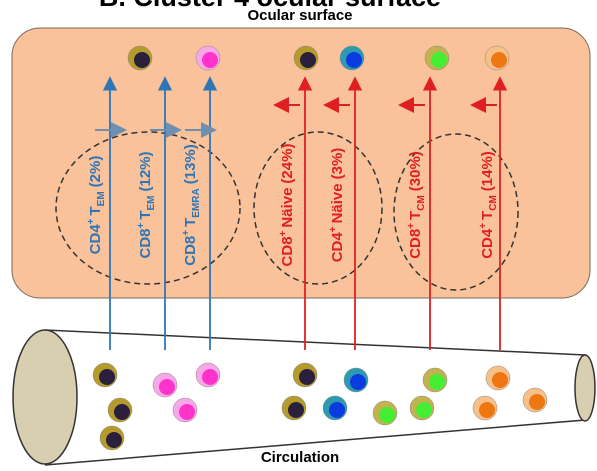 This screenshot has width=597, height=471. I want to click on percent: (3%), so click(337, 164).